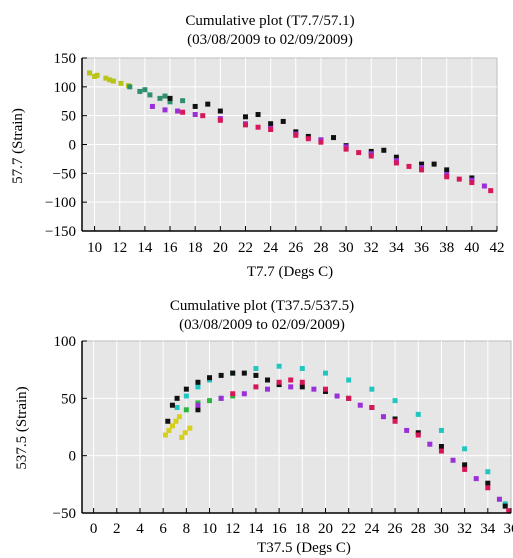 The width and height of the screenshot is (513, 558). I want to click on chart-2-y-tick-label: 50, so click(68, 399).